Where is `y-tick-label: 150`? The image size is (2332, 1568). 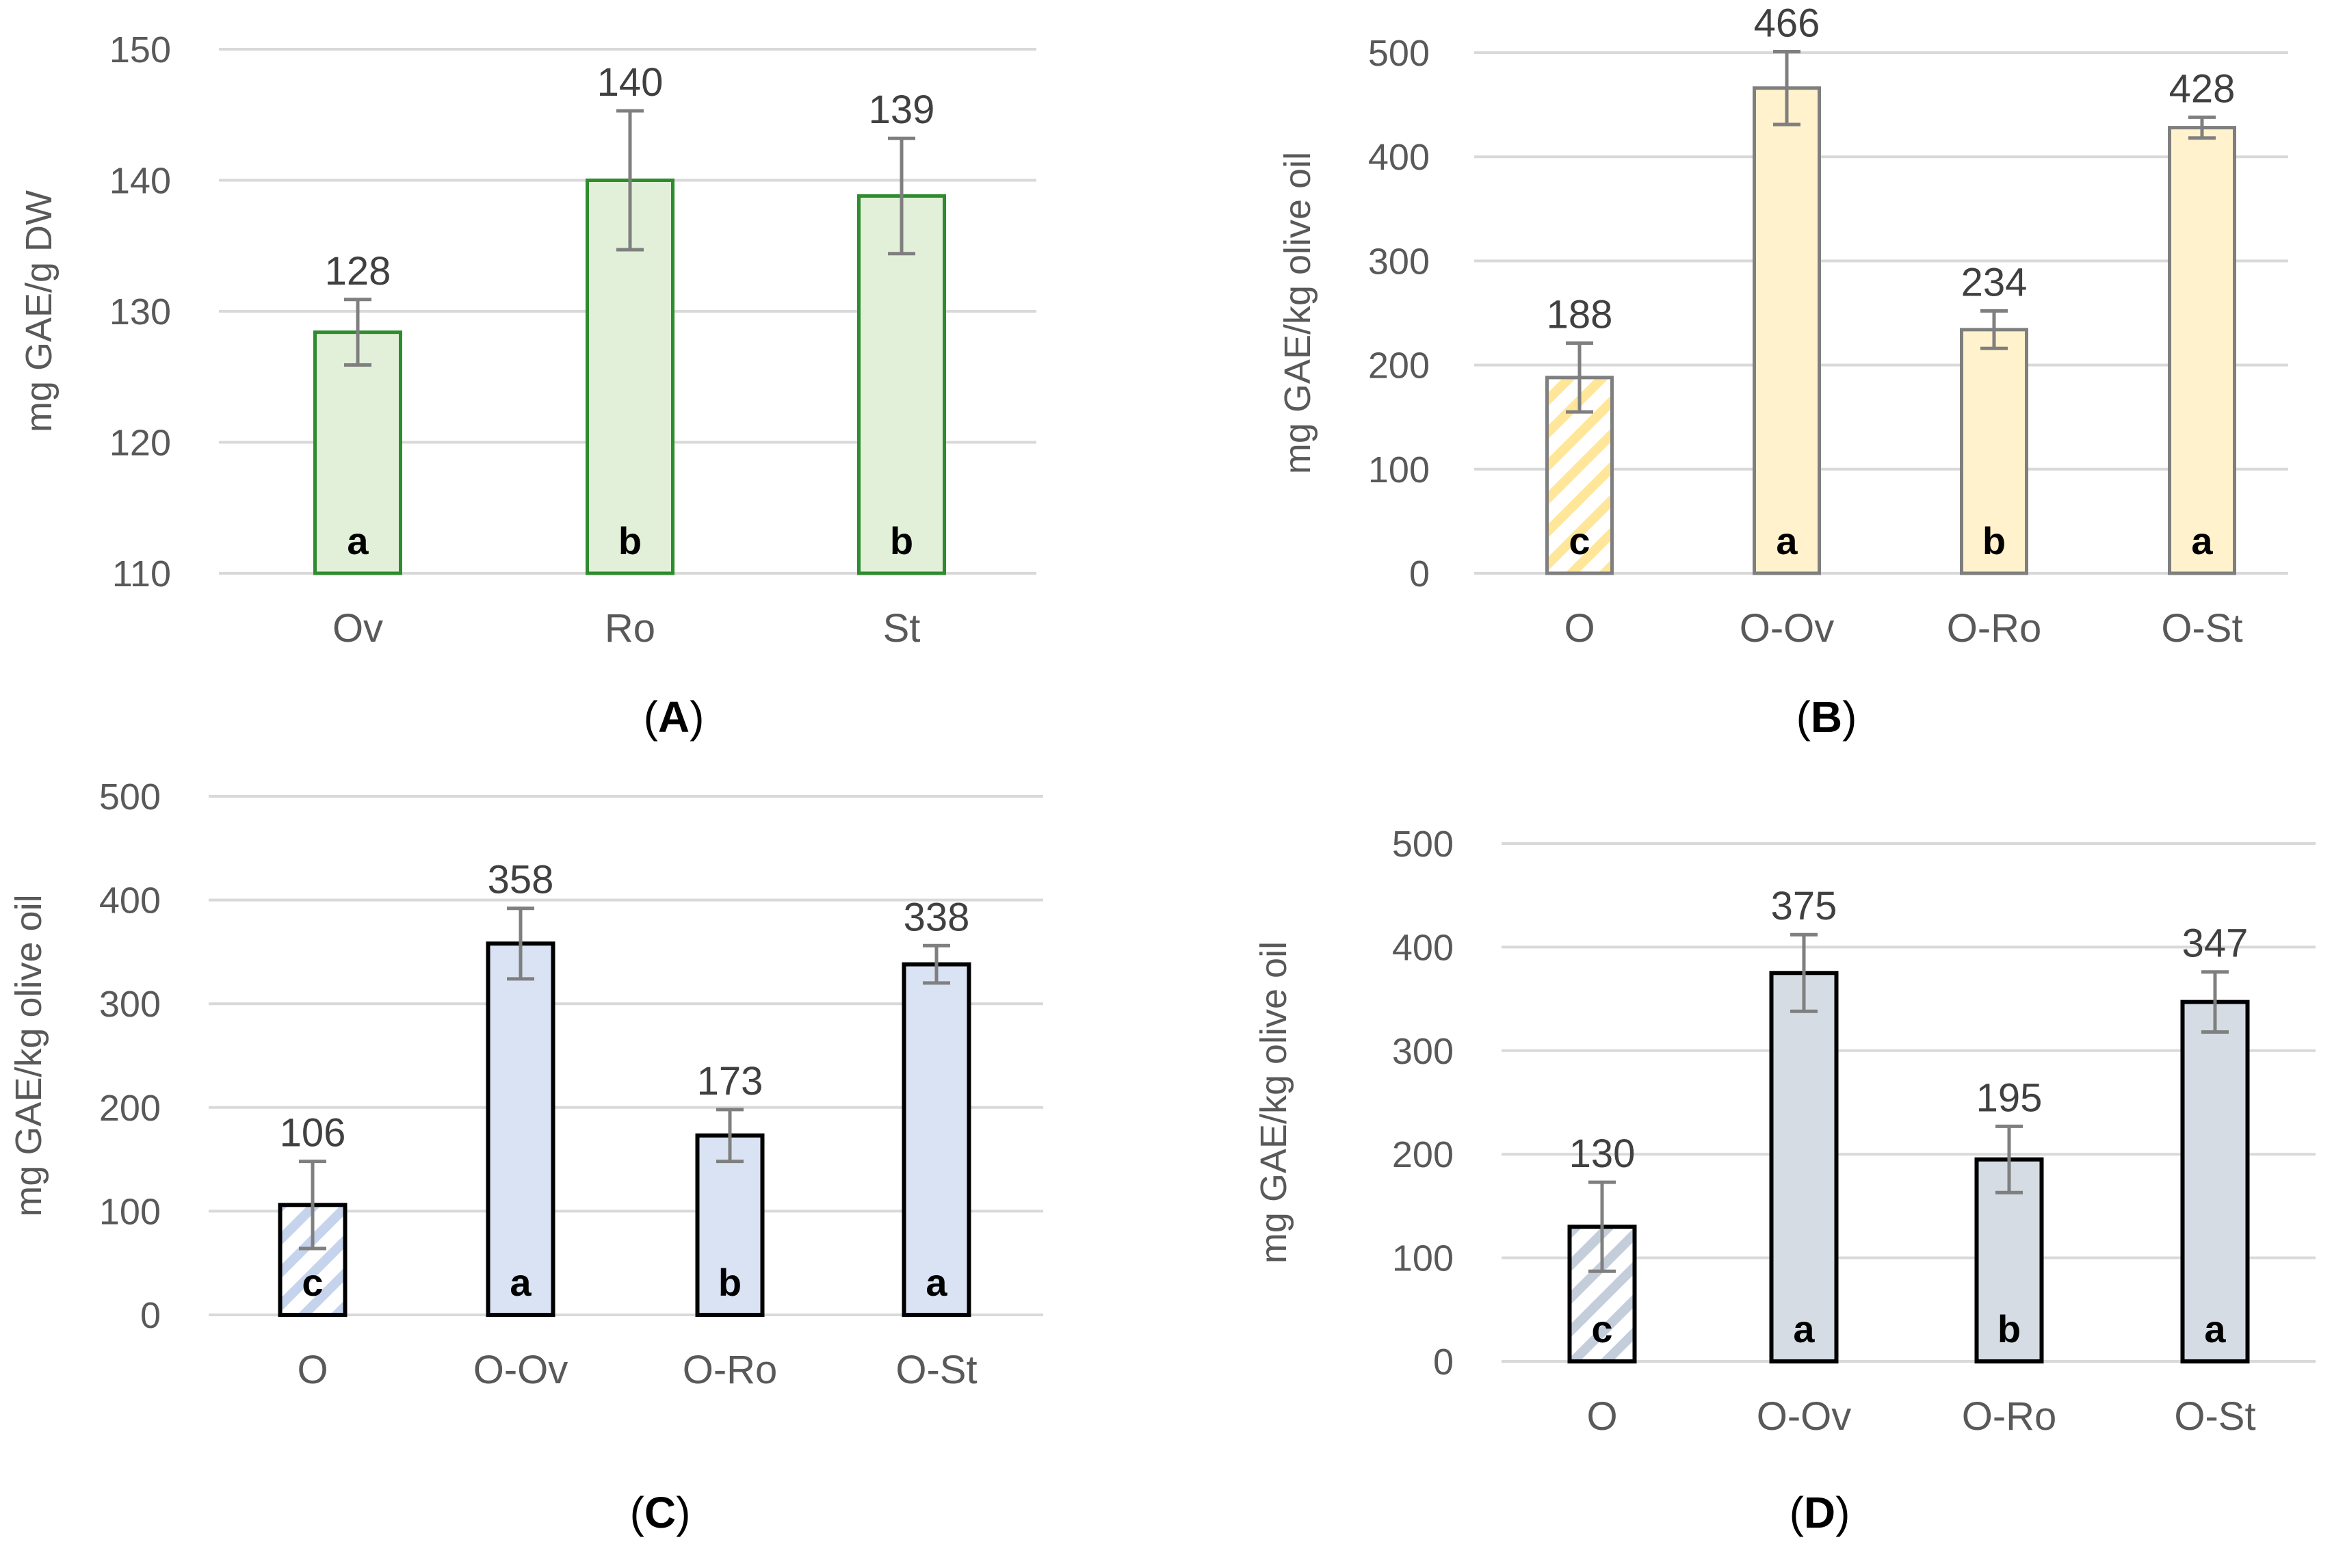 y-tick-label: 150 is located at coordinates (140, 50).